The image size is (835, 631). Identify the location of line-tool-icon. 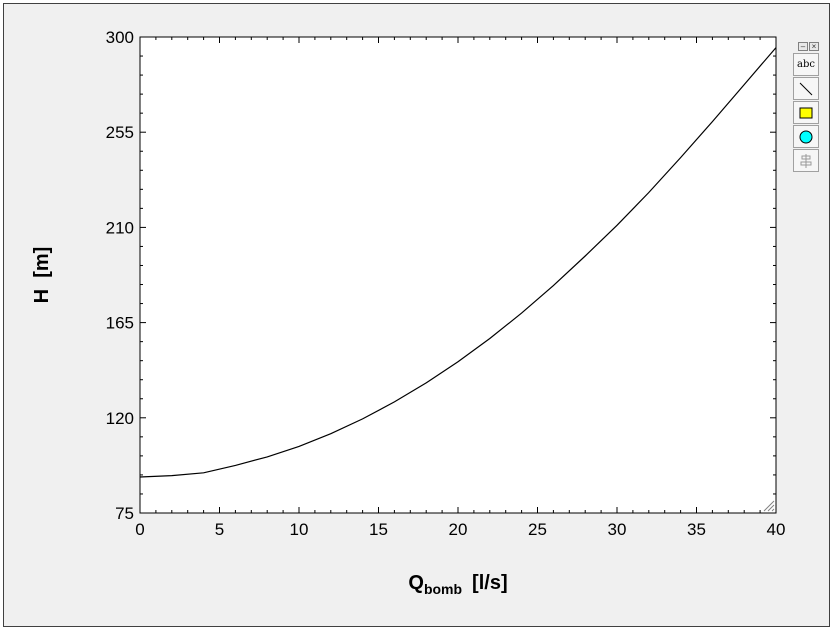
(806, 88).